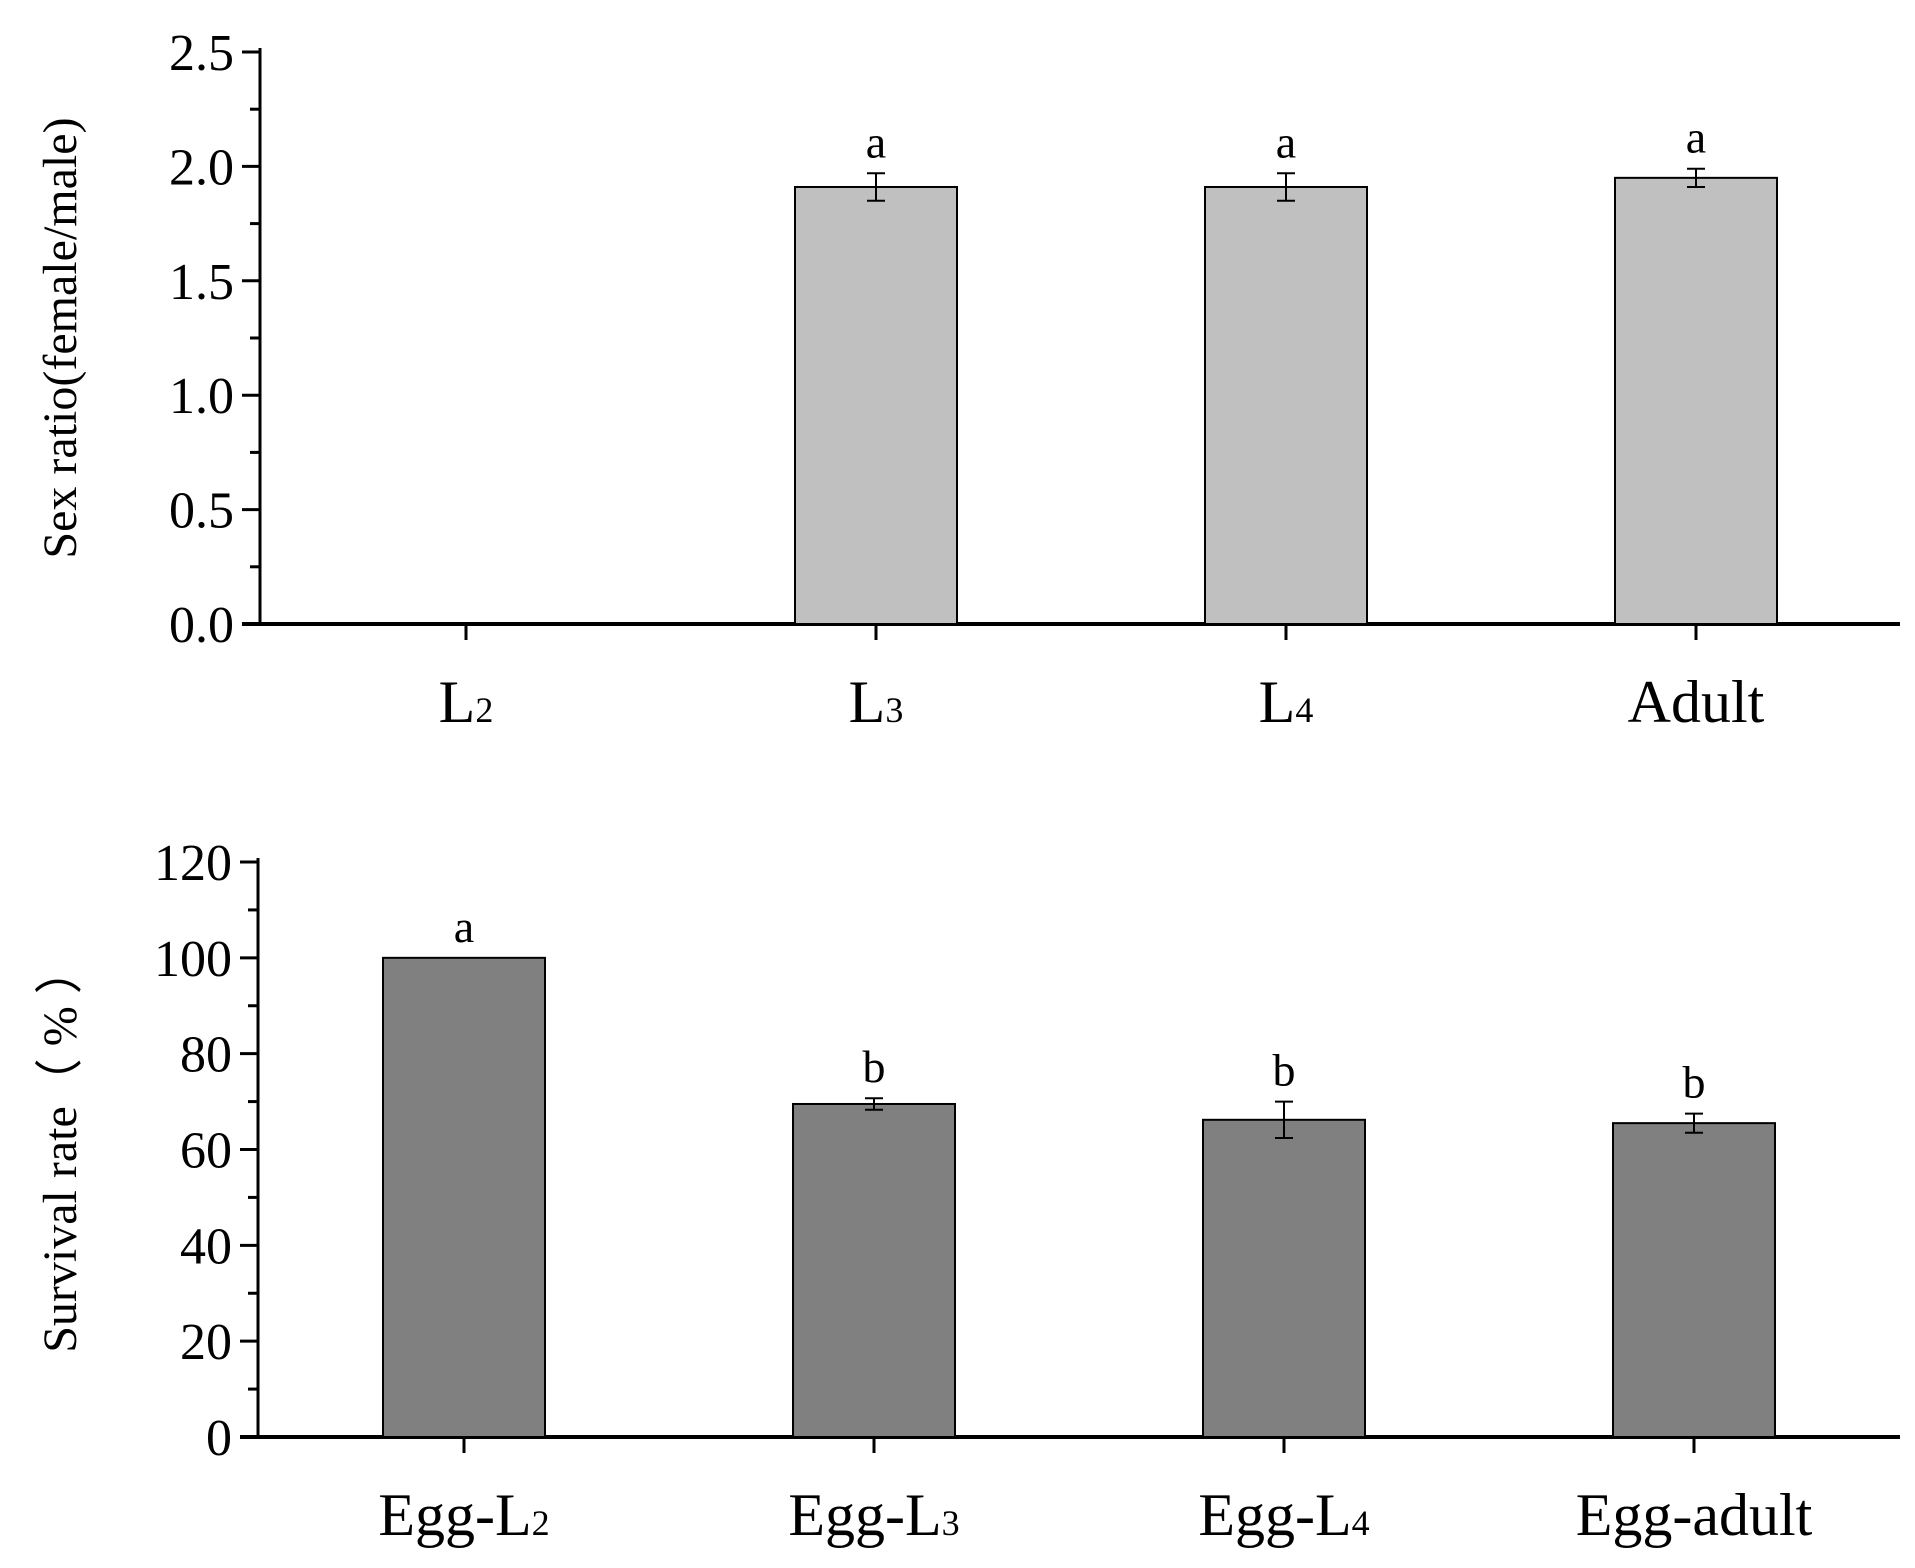  Describe the element at coordinates (60, 337) in the screenshot. I see `y-axis-title: Sex ratio(female/male)` at that location.